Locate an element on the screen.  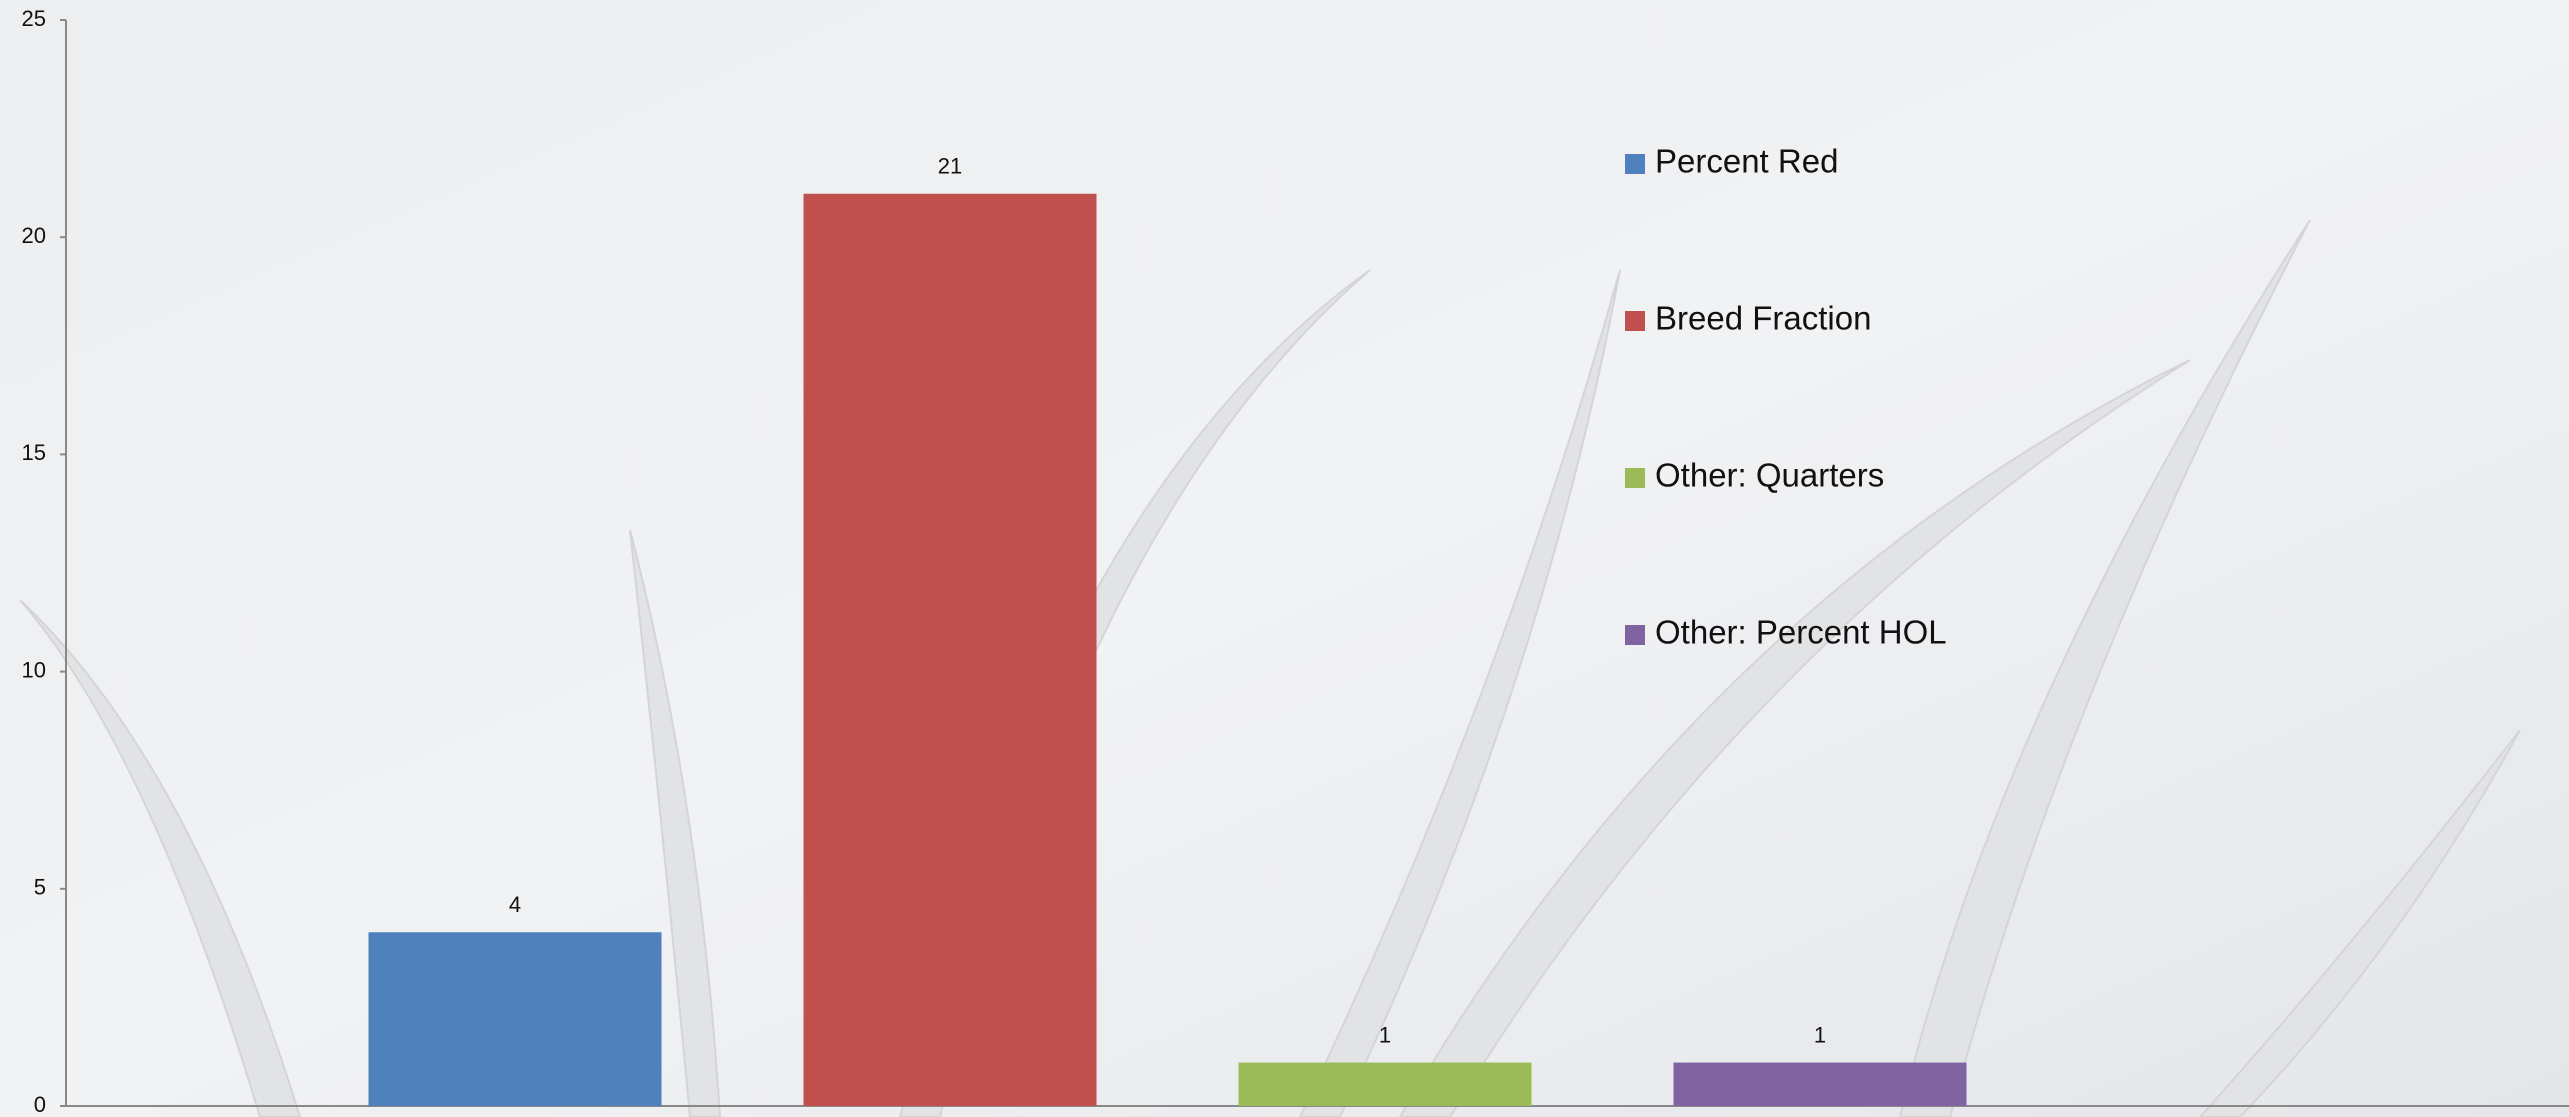
legend-label: Other: Percent HOL is located at coordinates (1801, 632).